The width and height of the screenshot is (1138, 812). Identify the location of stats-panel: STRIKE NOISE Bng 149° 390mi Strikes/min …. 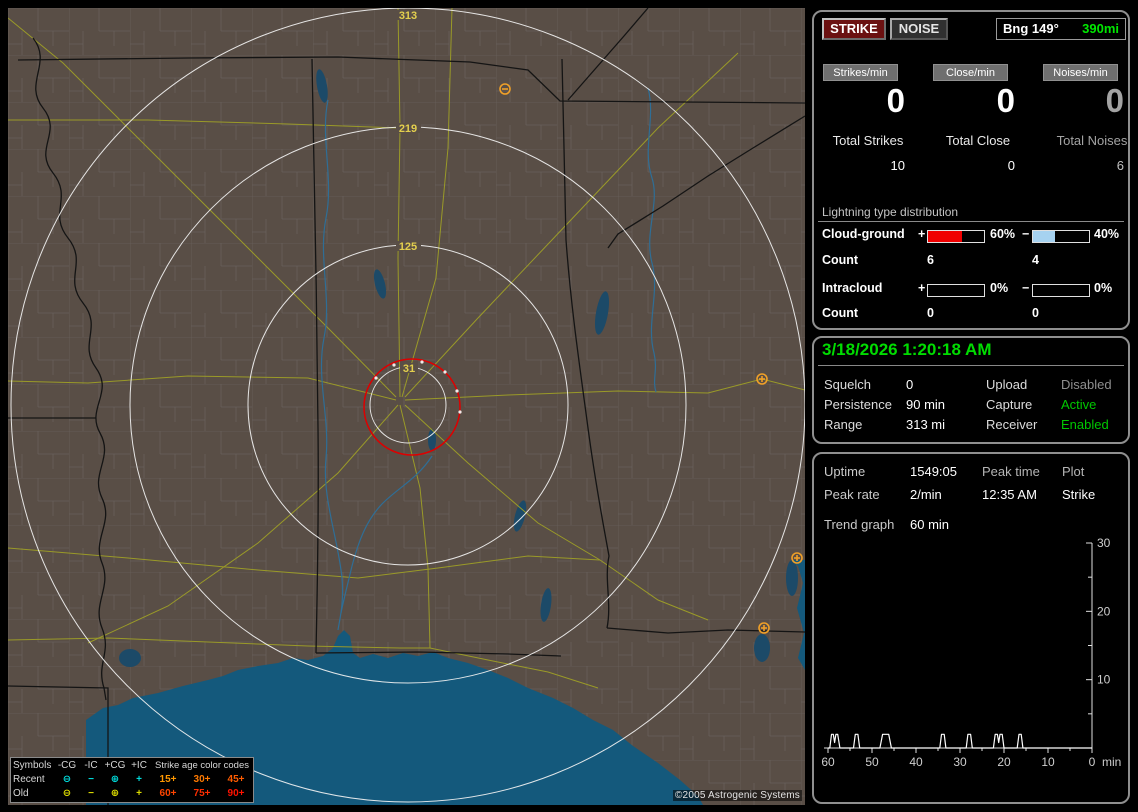
(971, 170).